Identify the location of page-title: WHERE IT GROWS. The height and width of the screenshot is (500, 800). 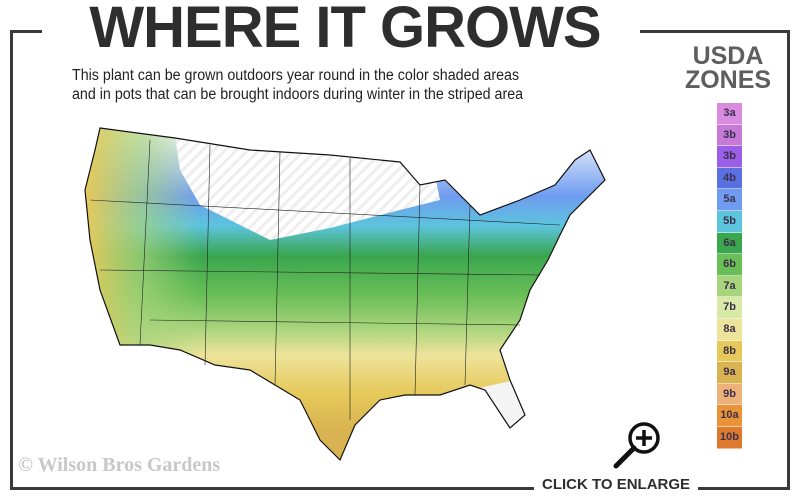
(345, 30).